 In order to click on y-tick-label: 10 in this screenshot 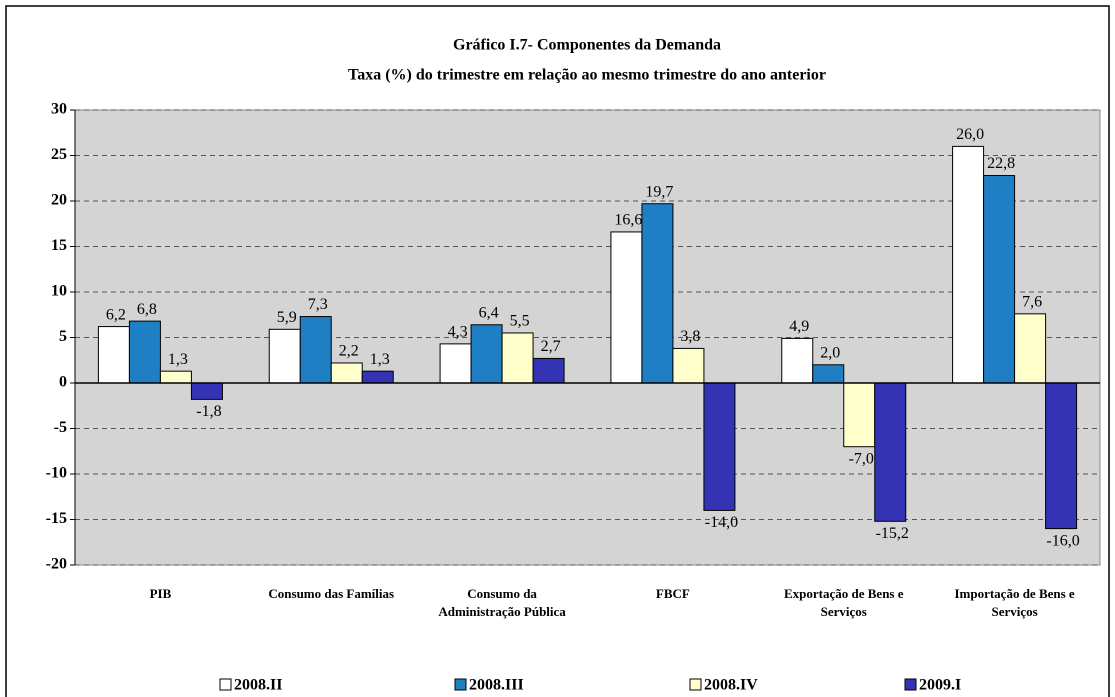, I will do `click(59, 291)`.